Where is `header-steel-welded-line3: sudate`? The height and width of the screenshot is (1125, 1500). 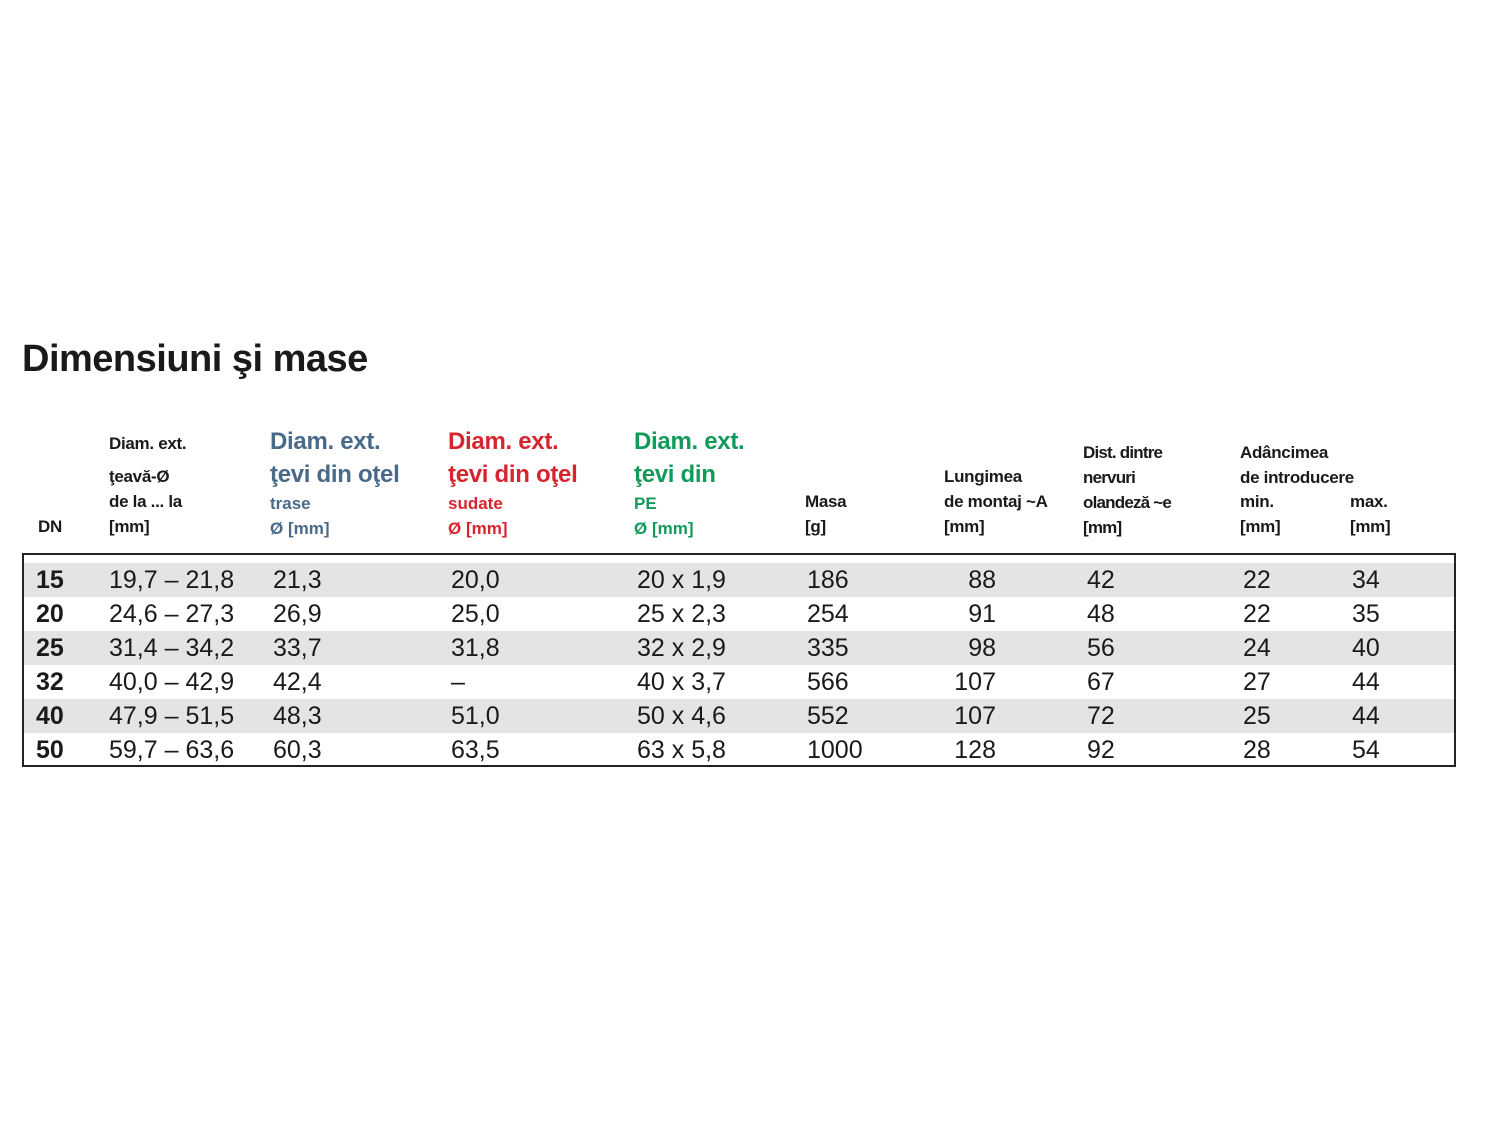 header-steel-welded-line3: sudate is located at coordinates (475, 503).